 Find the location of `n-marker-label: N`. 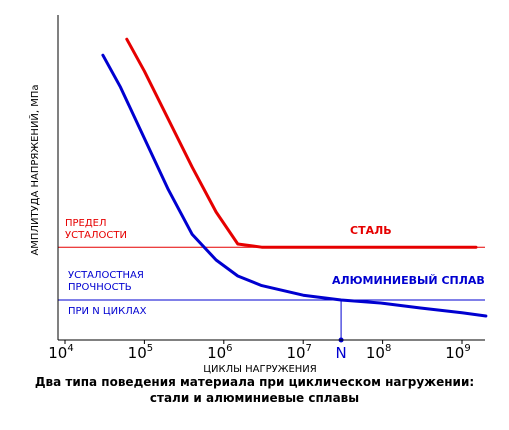

n-marker-label: N is located at coordinates (340, 353).